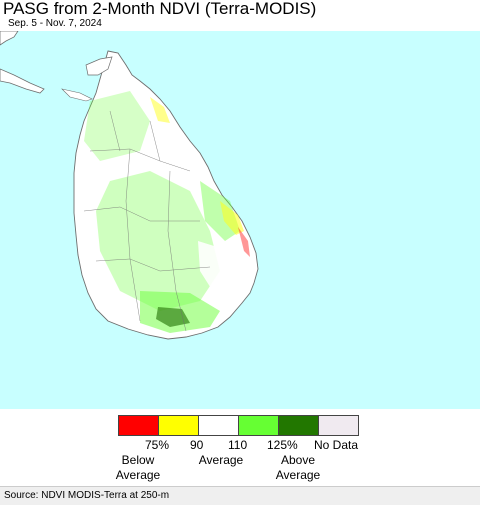 The width and height of the screenshot is (480, 505). What do you see at coordinates (336, 445) in the screenshot?
I see `legend-tick-no-data: No Data` at bounding box center [336, 445].